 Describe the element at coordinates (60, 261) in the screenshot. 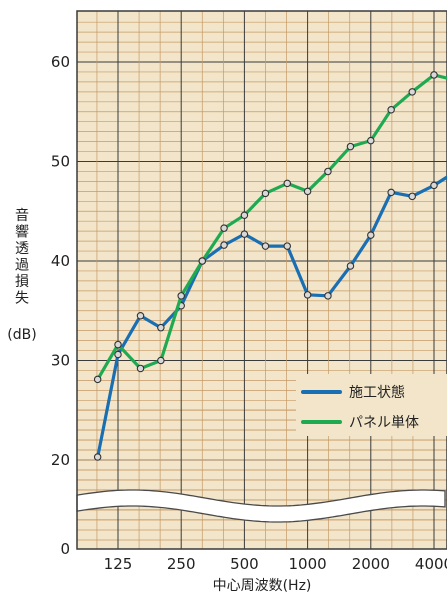

I see `y-tick-label: 40` at that location.